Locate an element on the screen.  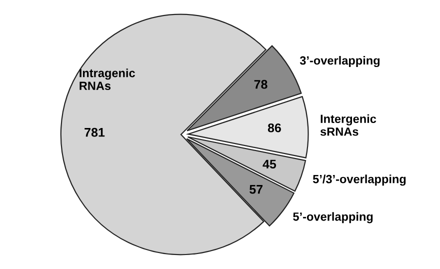
slice-label: 5’-overlapping is located at coordinates (333, 218).